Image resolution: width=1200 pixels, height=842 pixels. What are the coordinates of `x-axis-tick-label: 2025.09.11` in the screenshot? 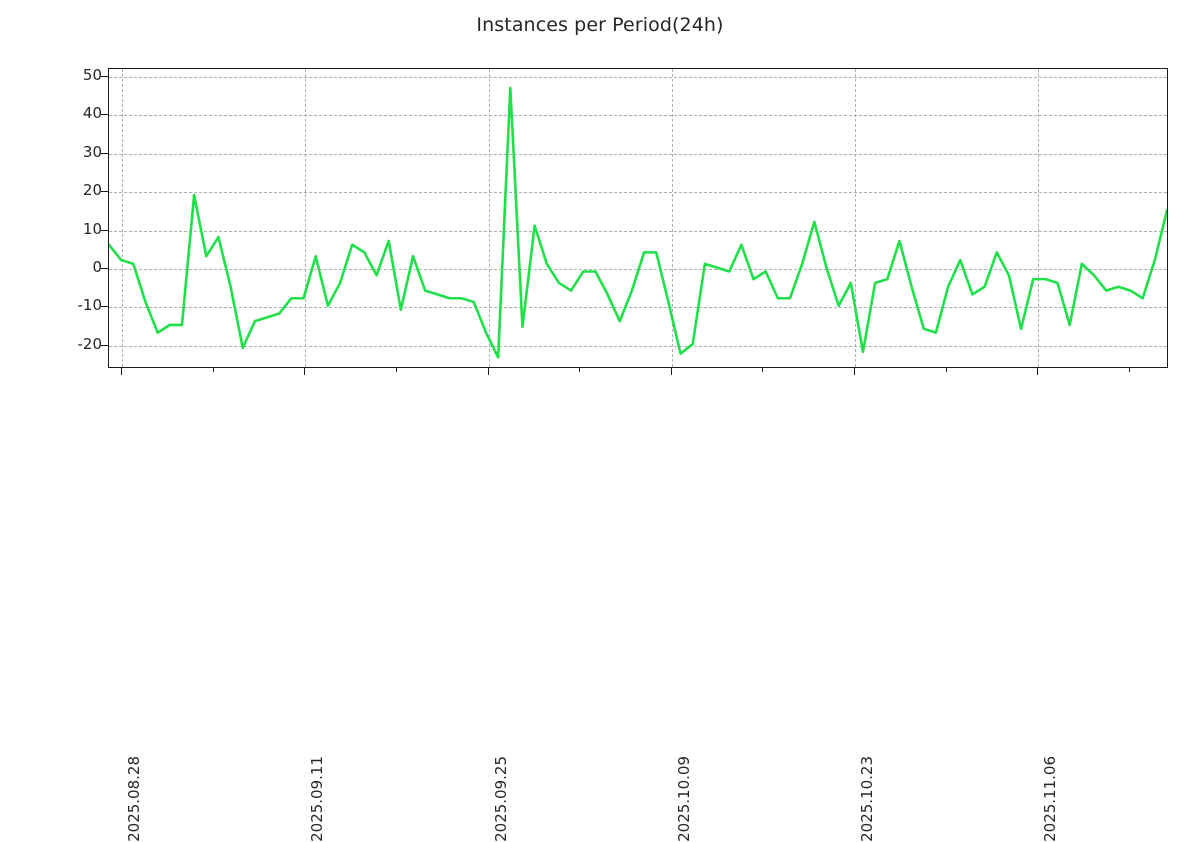 It's located at (317, 799).